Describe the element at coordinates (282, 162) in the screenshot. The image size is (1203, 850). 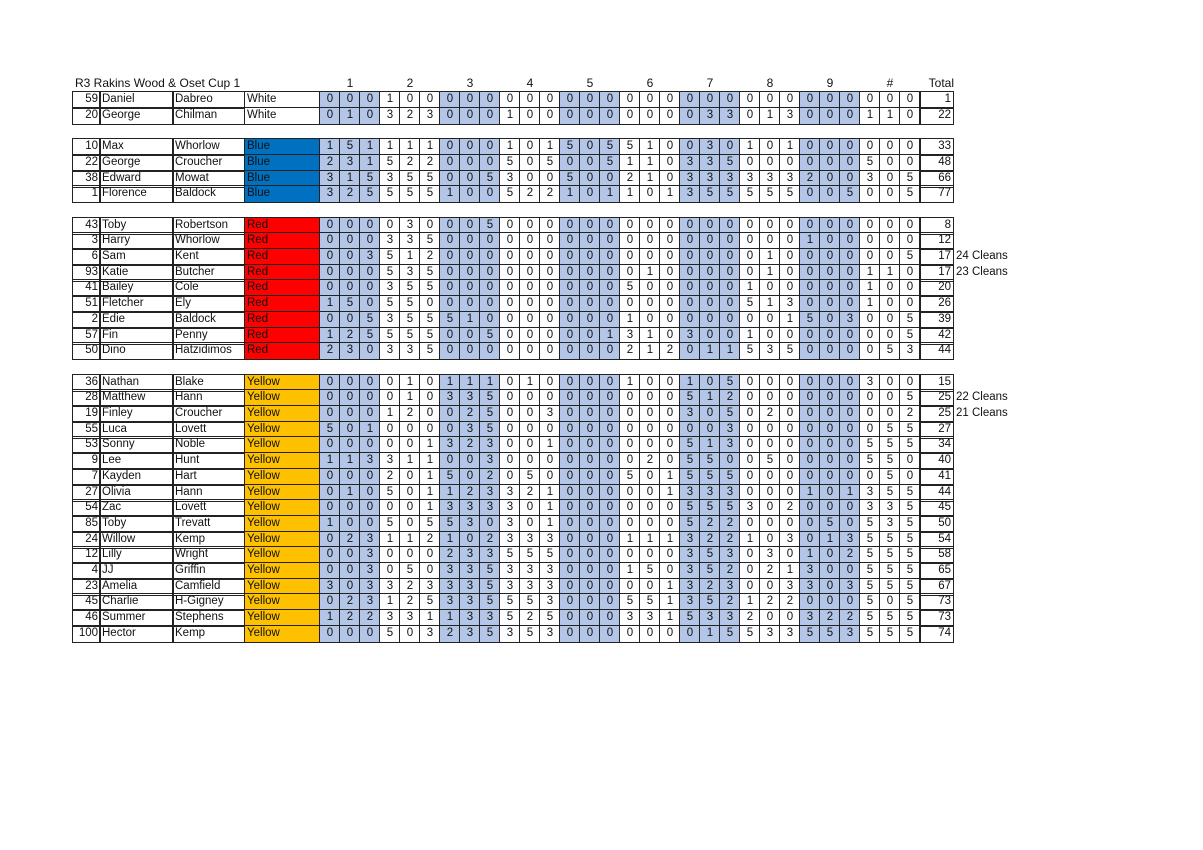
I see `rider-class: Blue` at that location.